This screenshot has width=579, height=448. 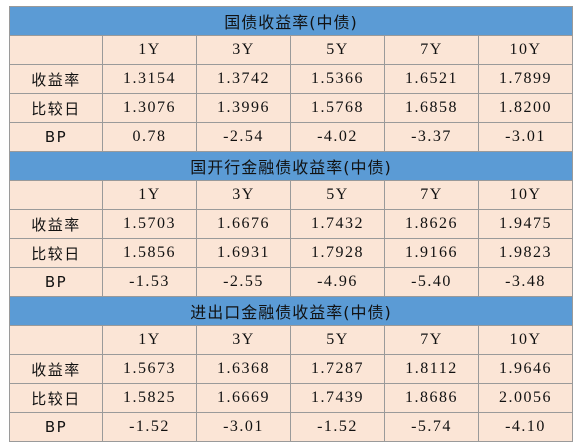 I want to click on data-row: BP -1.52 -3.01 -1.52 -5.74 -4.10, so click(x=291, y=427).